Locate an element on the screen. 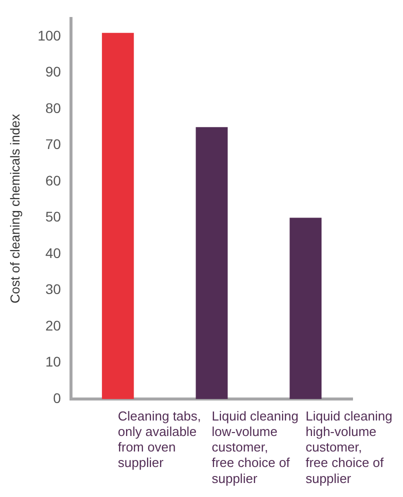 The width and height of the screenshot is (403, 497). y-tick-label: 90 is located at coordinates (53, 72).